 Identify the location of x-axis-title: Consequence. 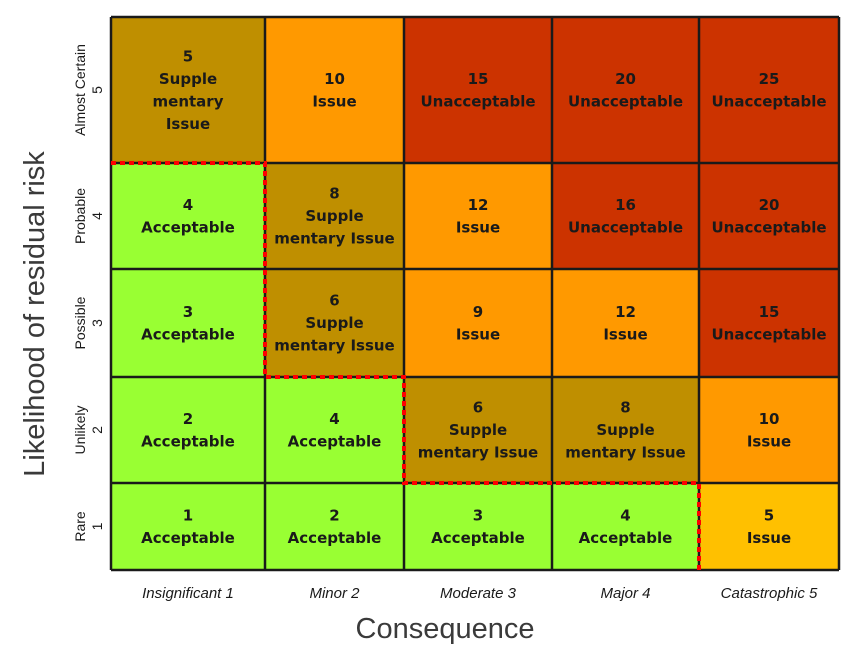
(445, 629).